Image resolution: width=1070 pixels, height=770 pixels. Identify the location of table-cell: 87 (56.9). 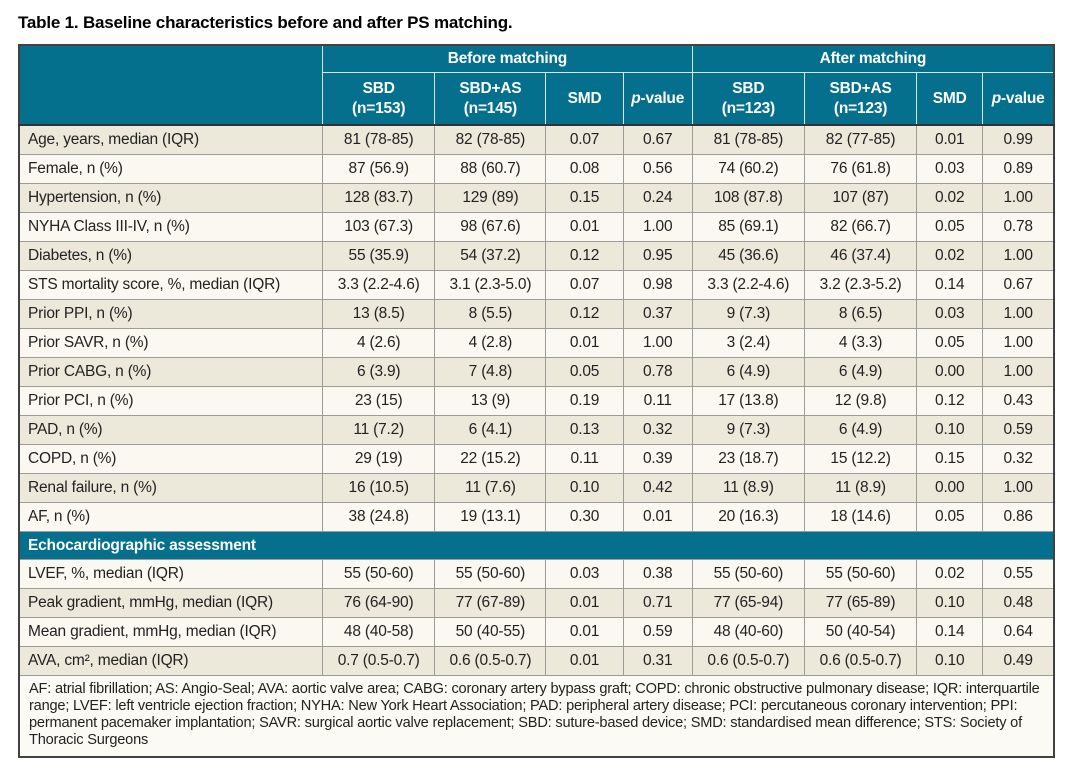
(379, 169).